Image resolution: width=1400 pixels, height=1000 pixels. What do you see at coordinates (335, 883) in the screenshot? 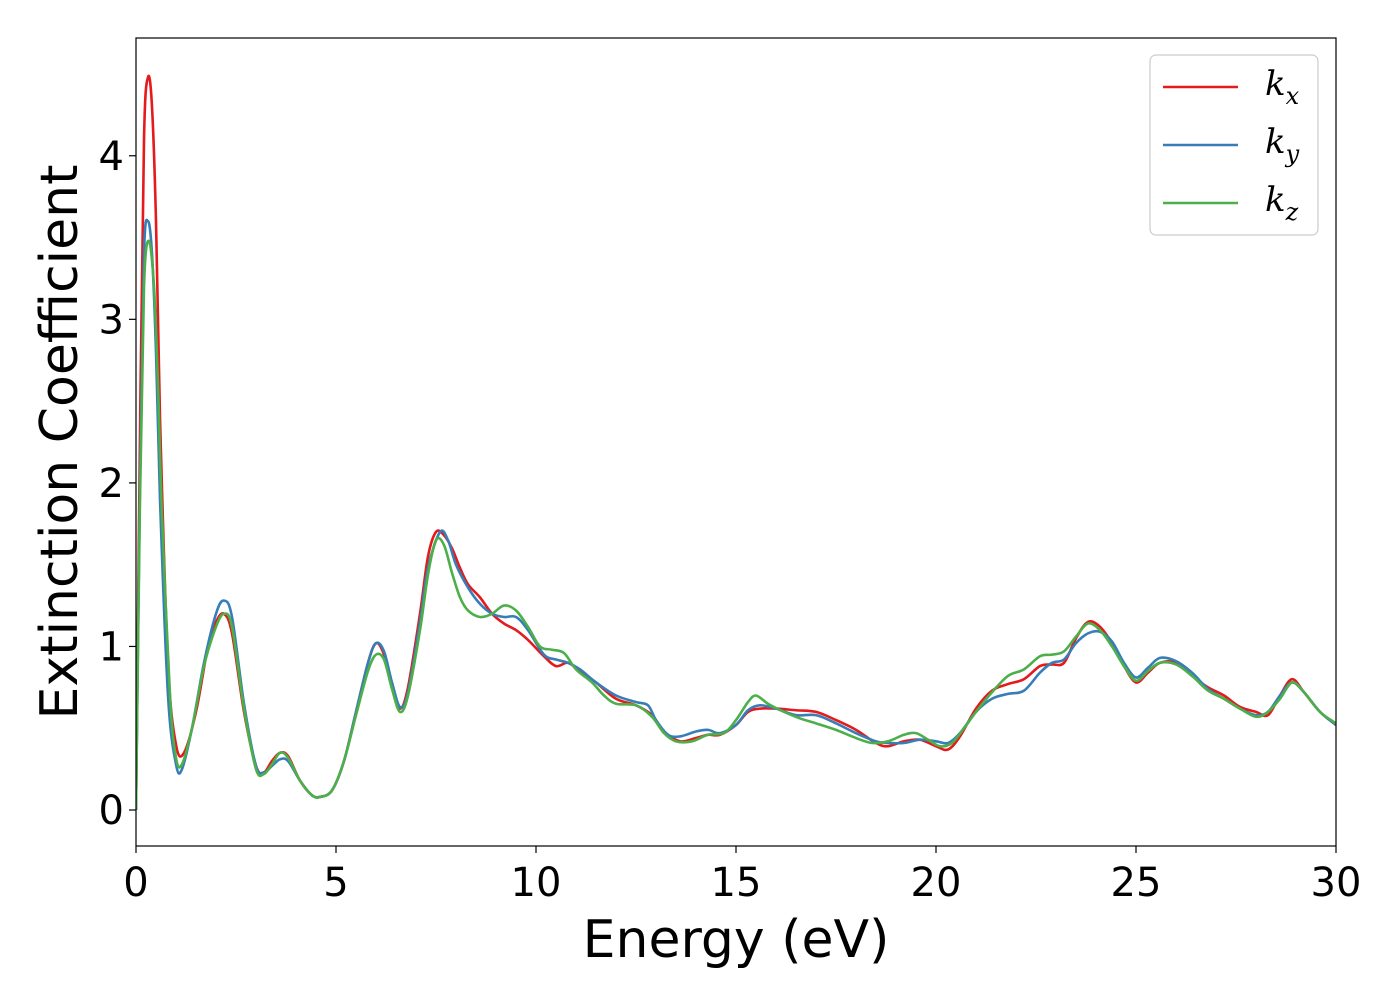
I see `x-tick-label: 5` at bounding box center [335, 883].